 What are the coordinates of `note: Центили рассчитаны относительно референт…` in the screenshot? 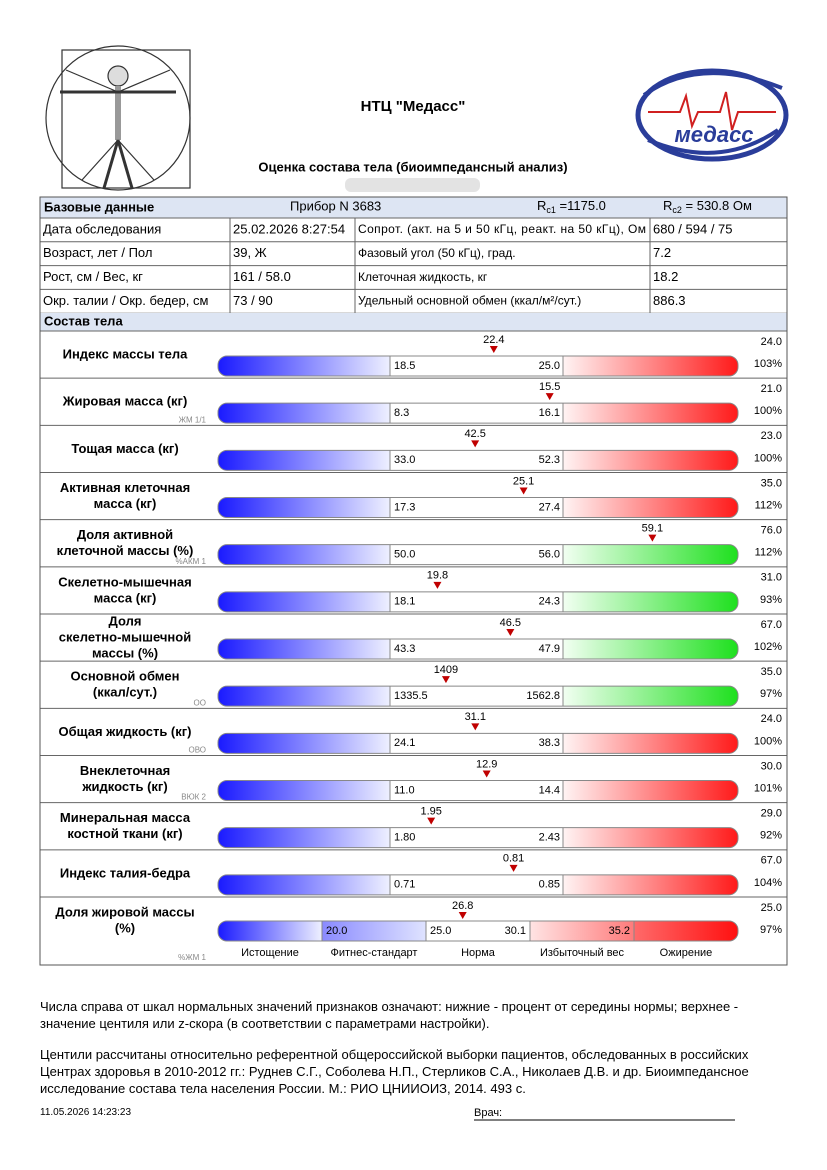 It's located at (394, 1071).